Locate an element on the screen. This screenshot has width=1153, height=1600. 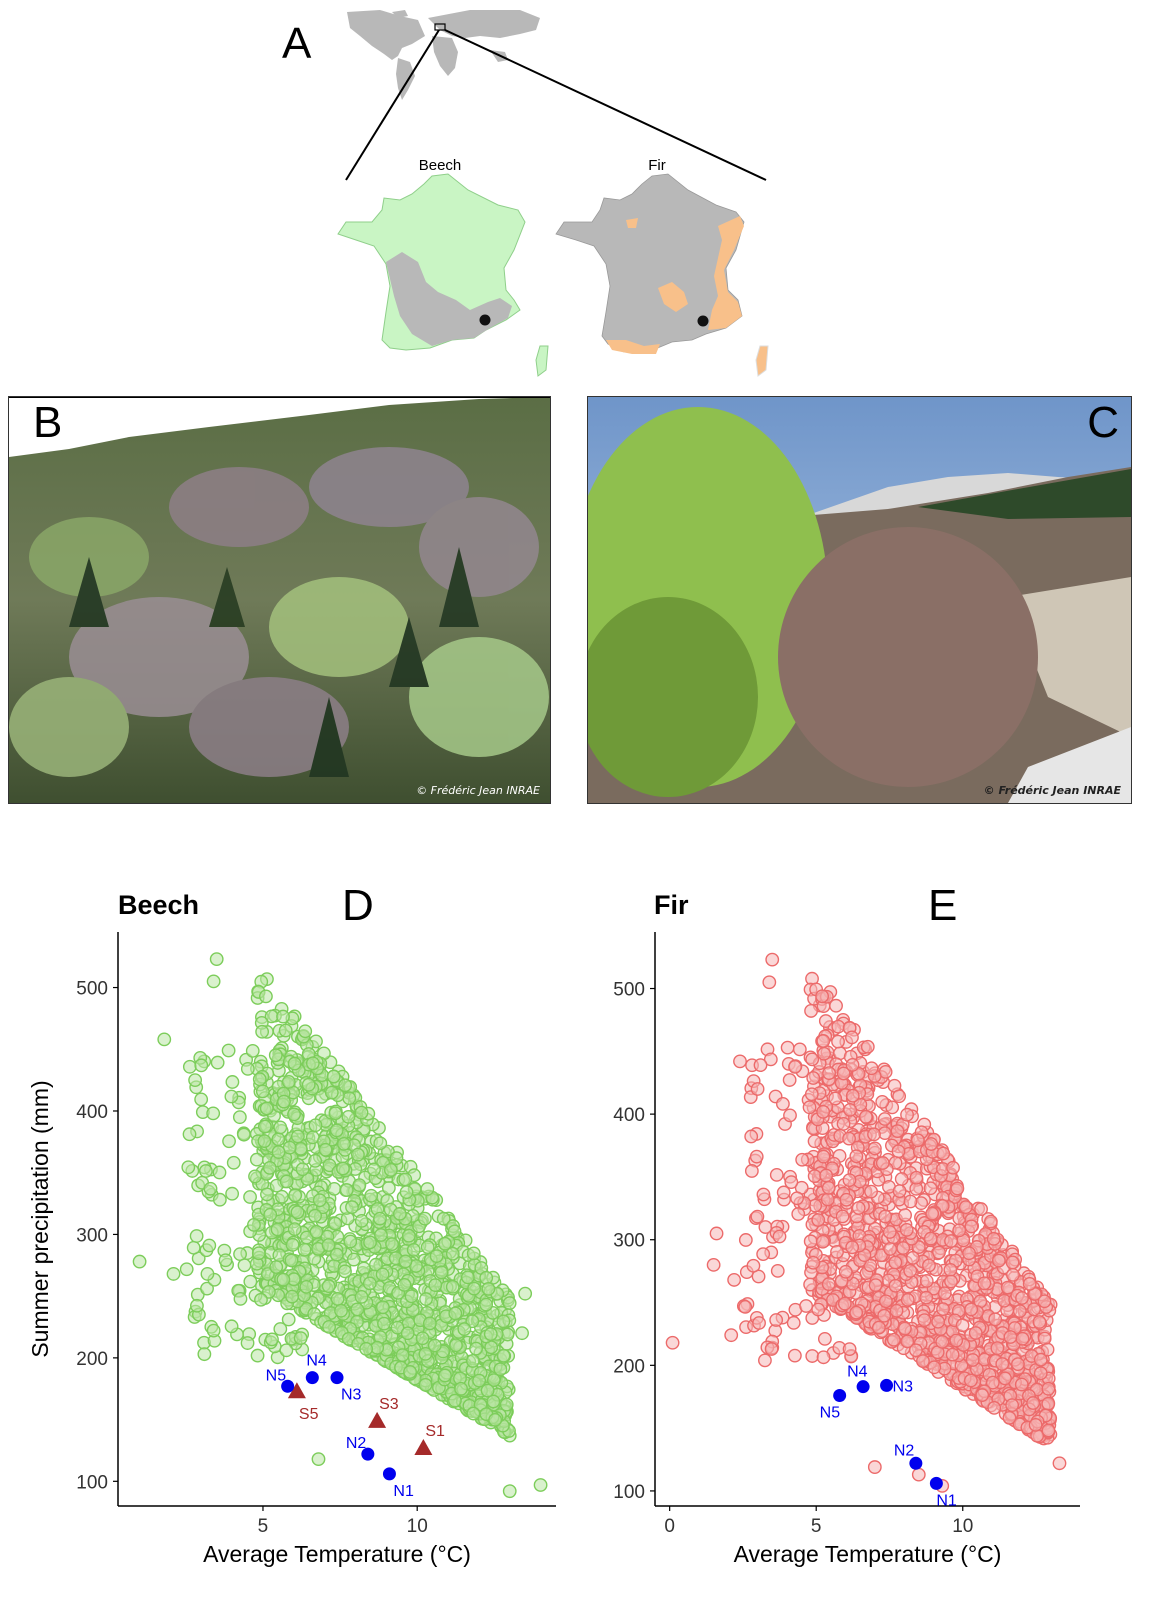
panel-letter-d: D is located at coordinates (358, 905).